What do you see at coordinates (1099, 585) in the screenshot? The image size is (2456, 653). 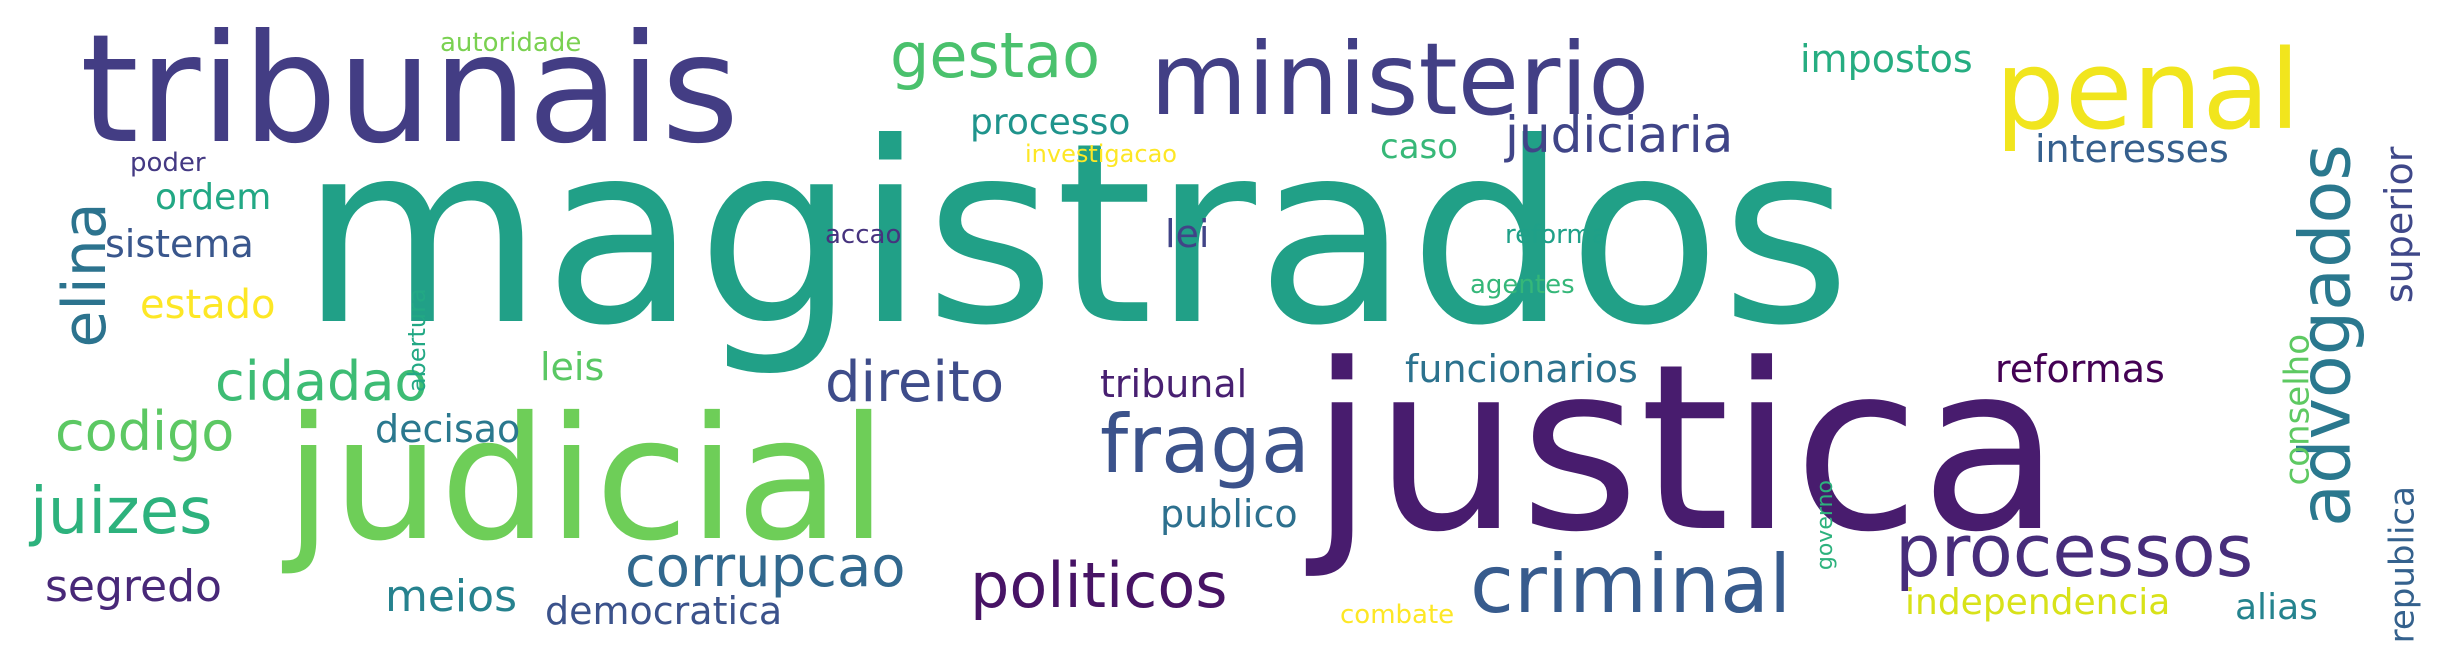 I see `word-politicos: politicos` at bounding box center [1099, 585].